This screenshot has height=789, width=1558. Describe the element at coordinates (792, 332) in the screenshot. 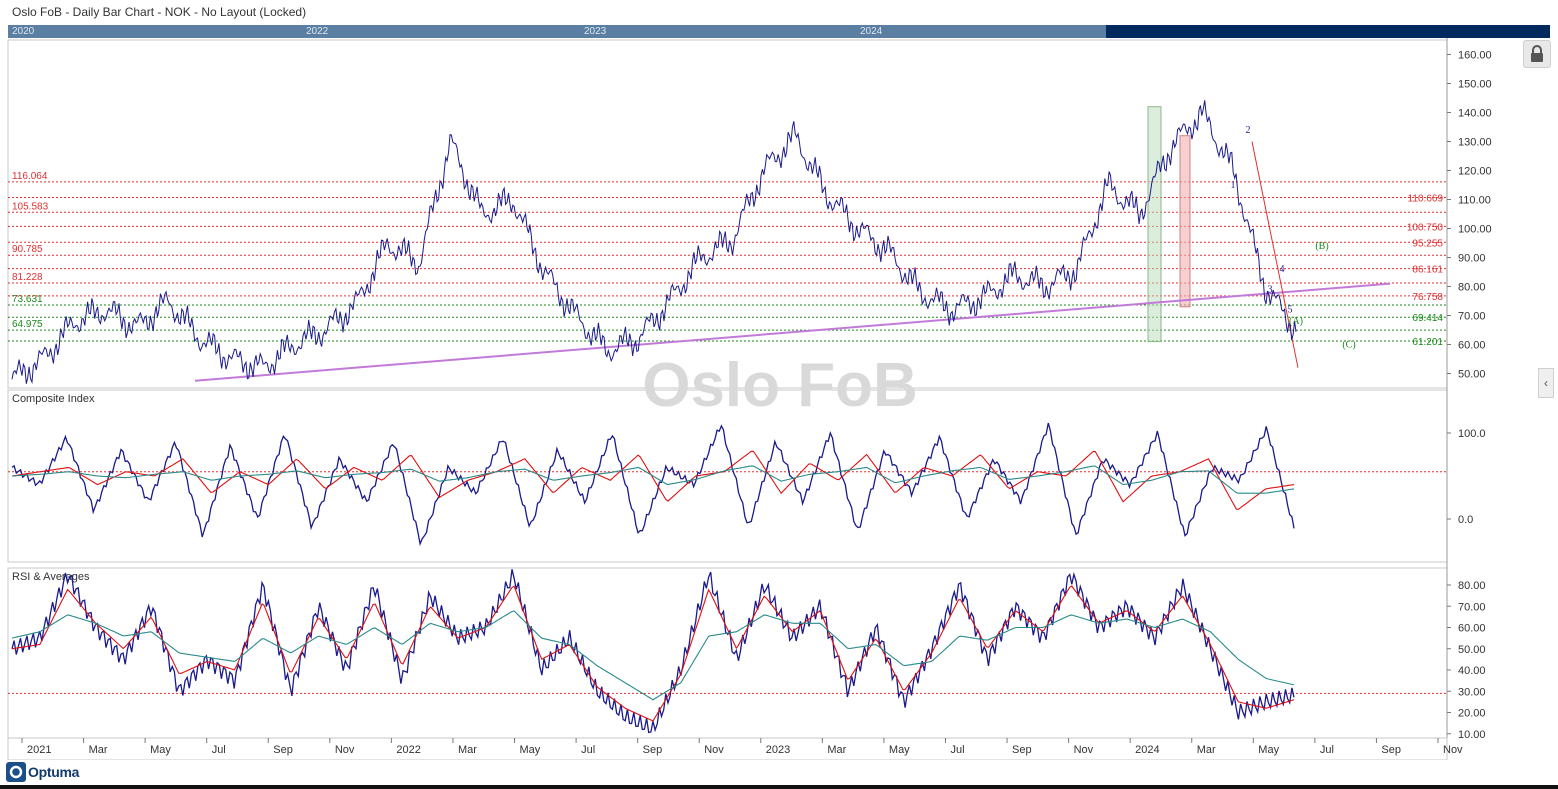

I see `trendline` at that location.